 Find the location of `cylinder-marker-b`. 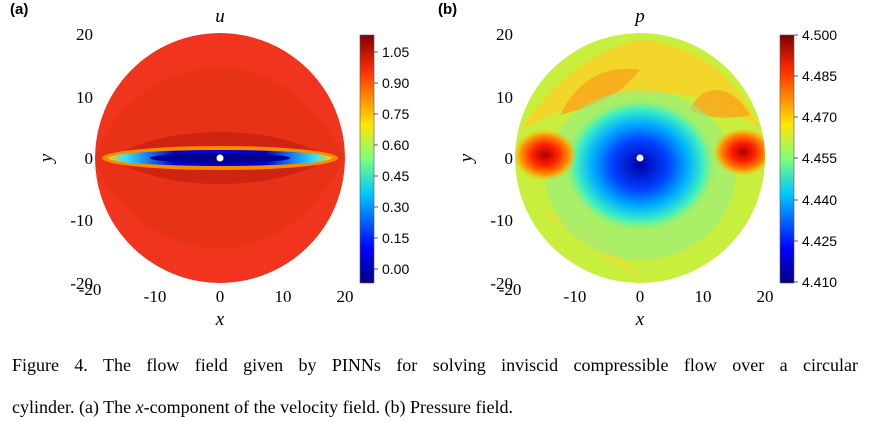

cylinder-marker-b is located at coordinates (640, 158).